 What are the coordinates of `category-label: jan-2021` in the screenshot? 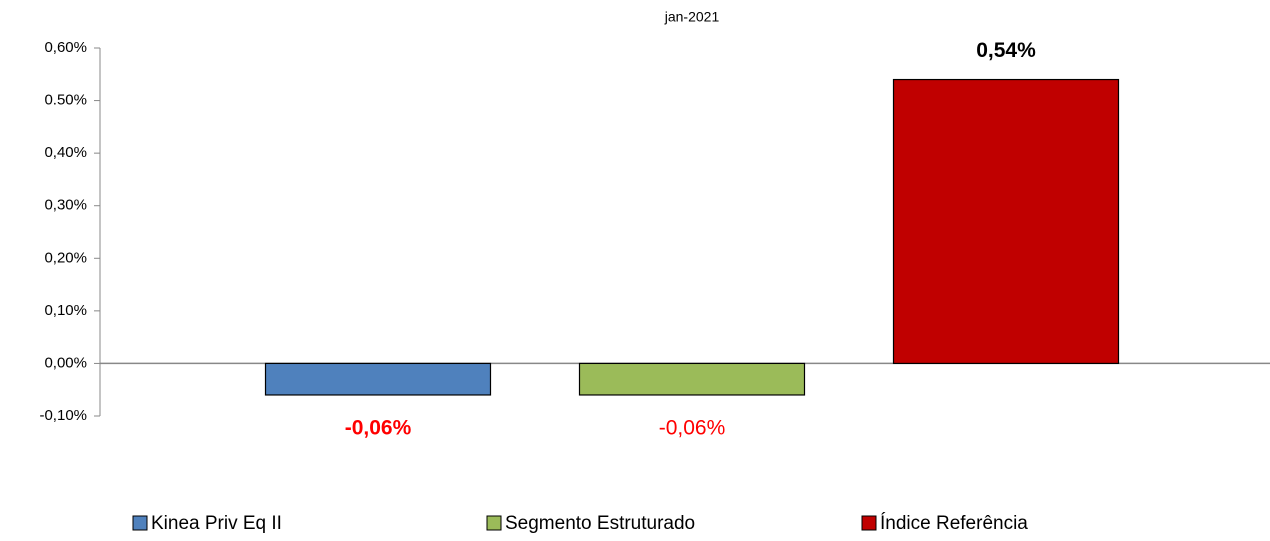 It's located at (692, 17).